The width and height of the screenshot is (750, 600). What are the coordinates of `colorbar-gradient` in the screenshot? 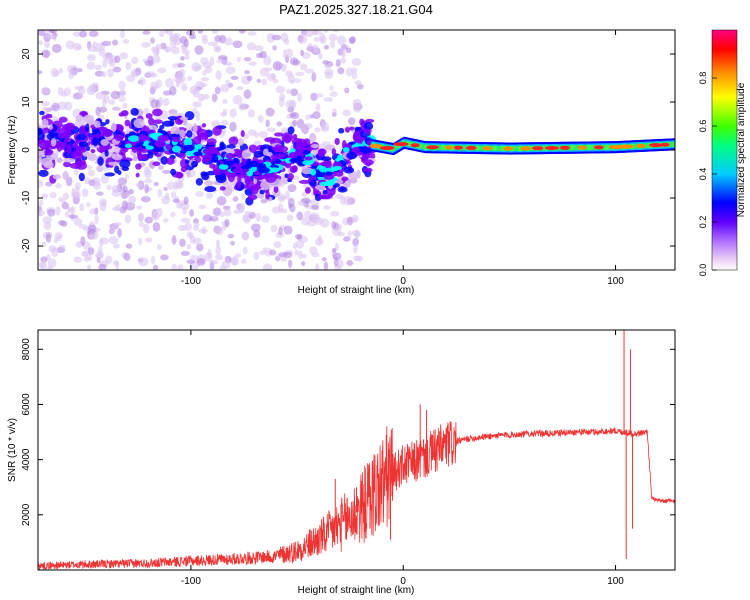 It's located at (724, 150).